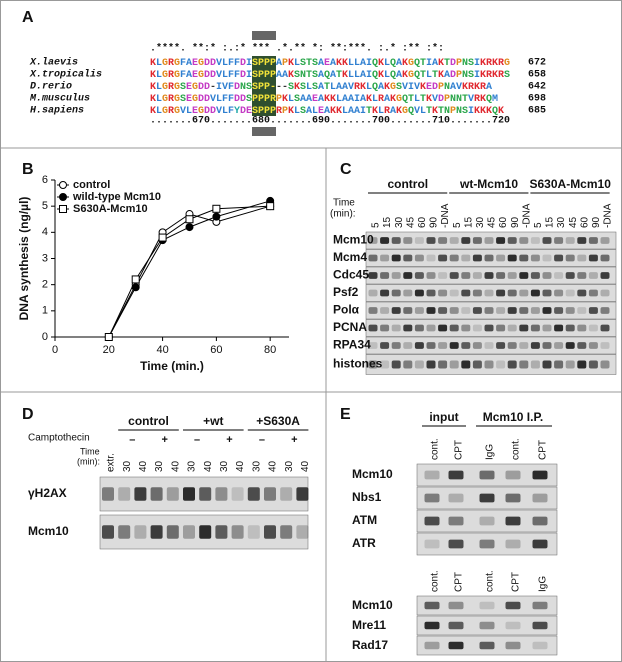  What do you see at coordinates (116, 197) in the screenshot?
I see `legend-label: wild-type Mcm10` at bounding box center [116, 197].